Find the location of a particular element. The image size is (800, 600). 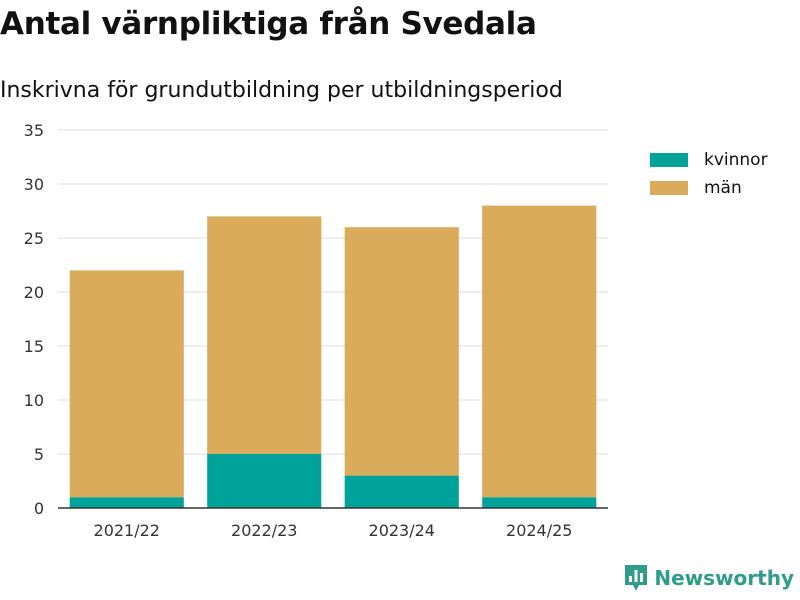

y-tick-label: 20 is located at coordinates (34, 292).